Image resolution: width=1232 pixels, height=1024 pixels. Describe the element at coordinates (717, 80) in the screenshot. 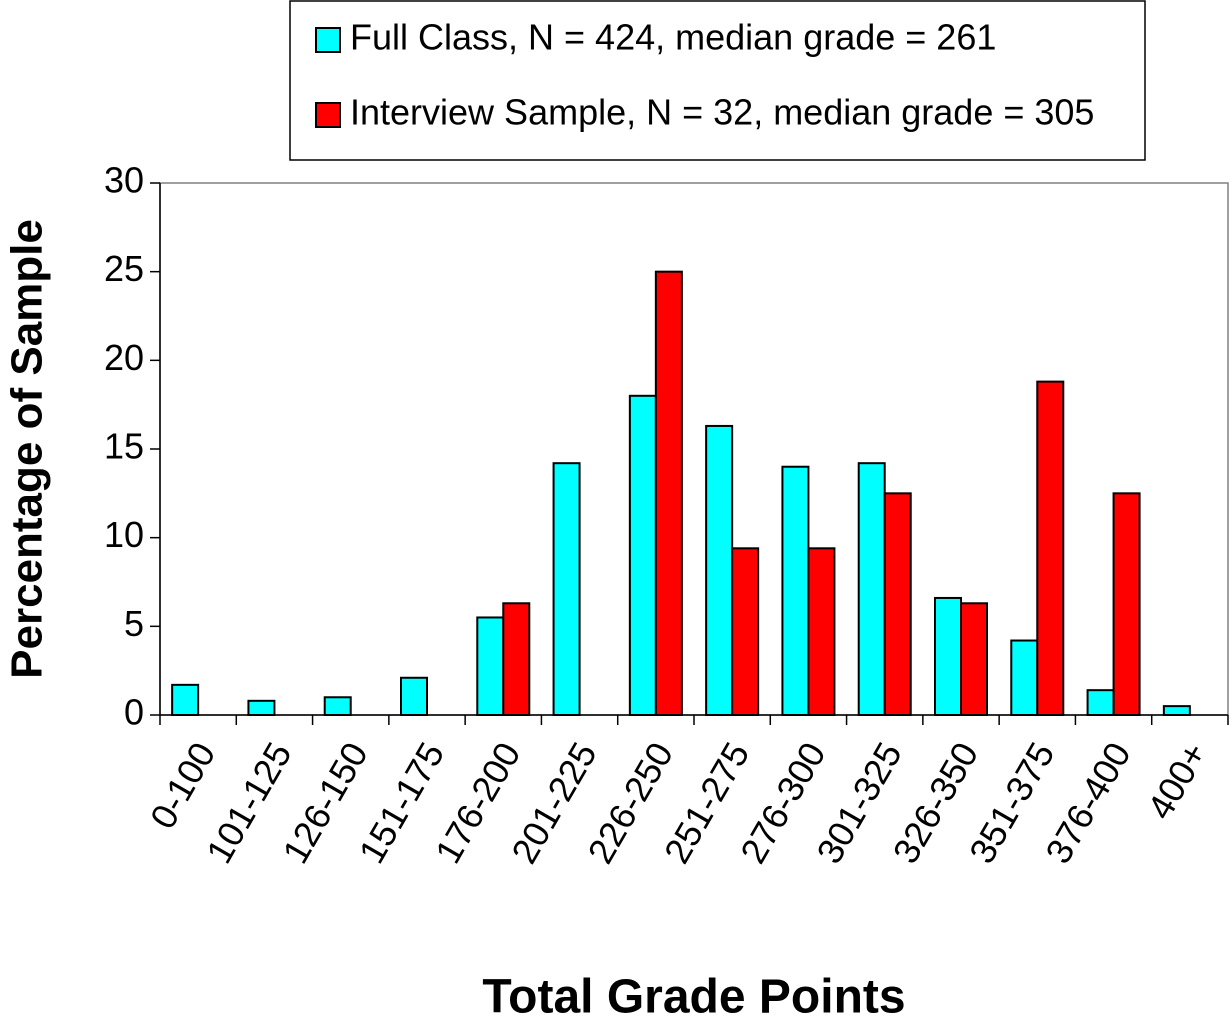

I see `legend-box` at that location.